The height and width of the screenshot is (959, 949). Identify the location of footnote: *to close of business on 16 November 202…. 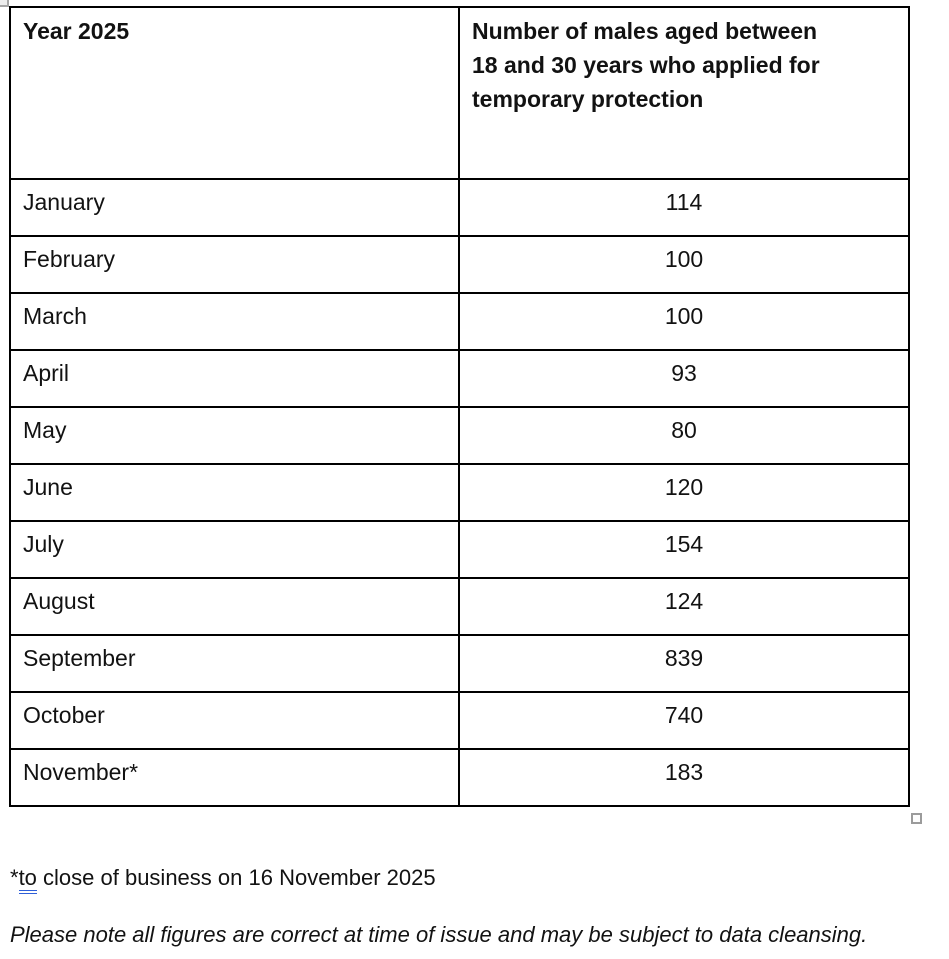
(223, 879).